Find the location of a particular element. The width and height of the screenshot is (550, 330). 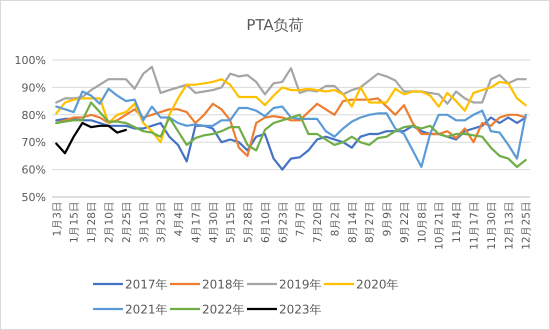

x-tick-label: 5月28日 is located at coordinates (248, 222).